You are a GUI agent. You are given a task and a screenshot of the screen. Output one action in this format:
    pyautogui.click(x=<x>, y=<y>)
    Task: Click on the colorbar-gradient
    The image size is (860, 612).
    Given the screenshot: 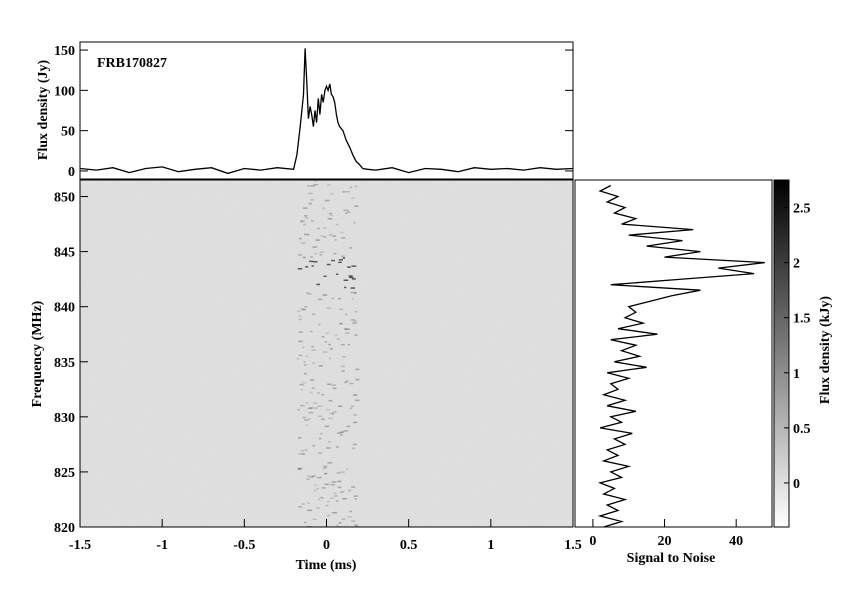 What is the action you would take?
    pyautogui.click(x=781, y=353)
    